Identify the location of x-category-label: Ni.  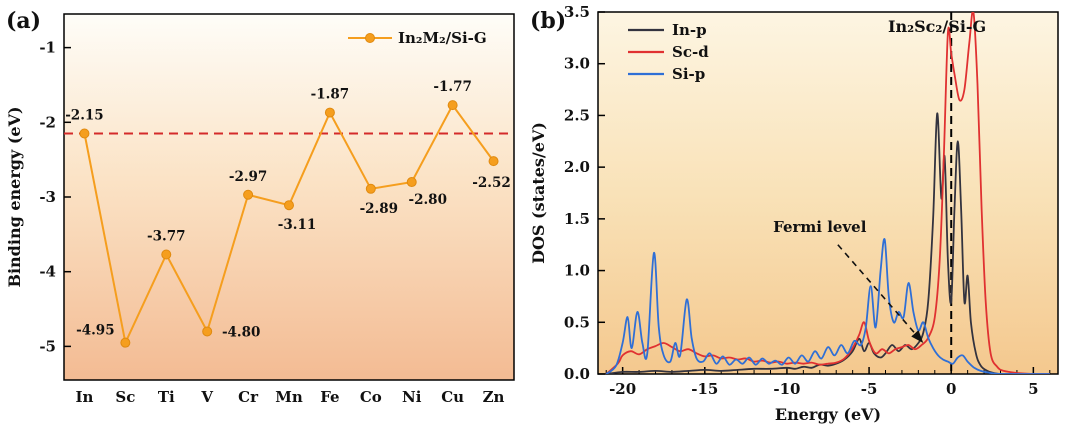
(412, 397).